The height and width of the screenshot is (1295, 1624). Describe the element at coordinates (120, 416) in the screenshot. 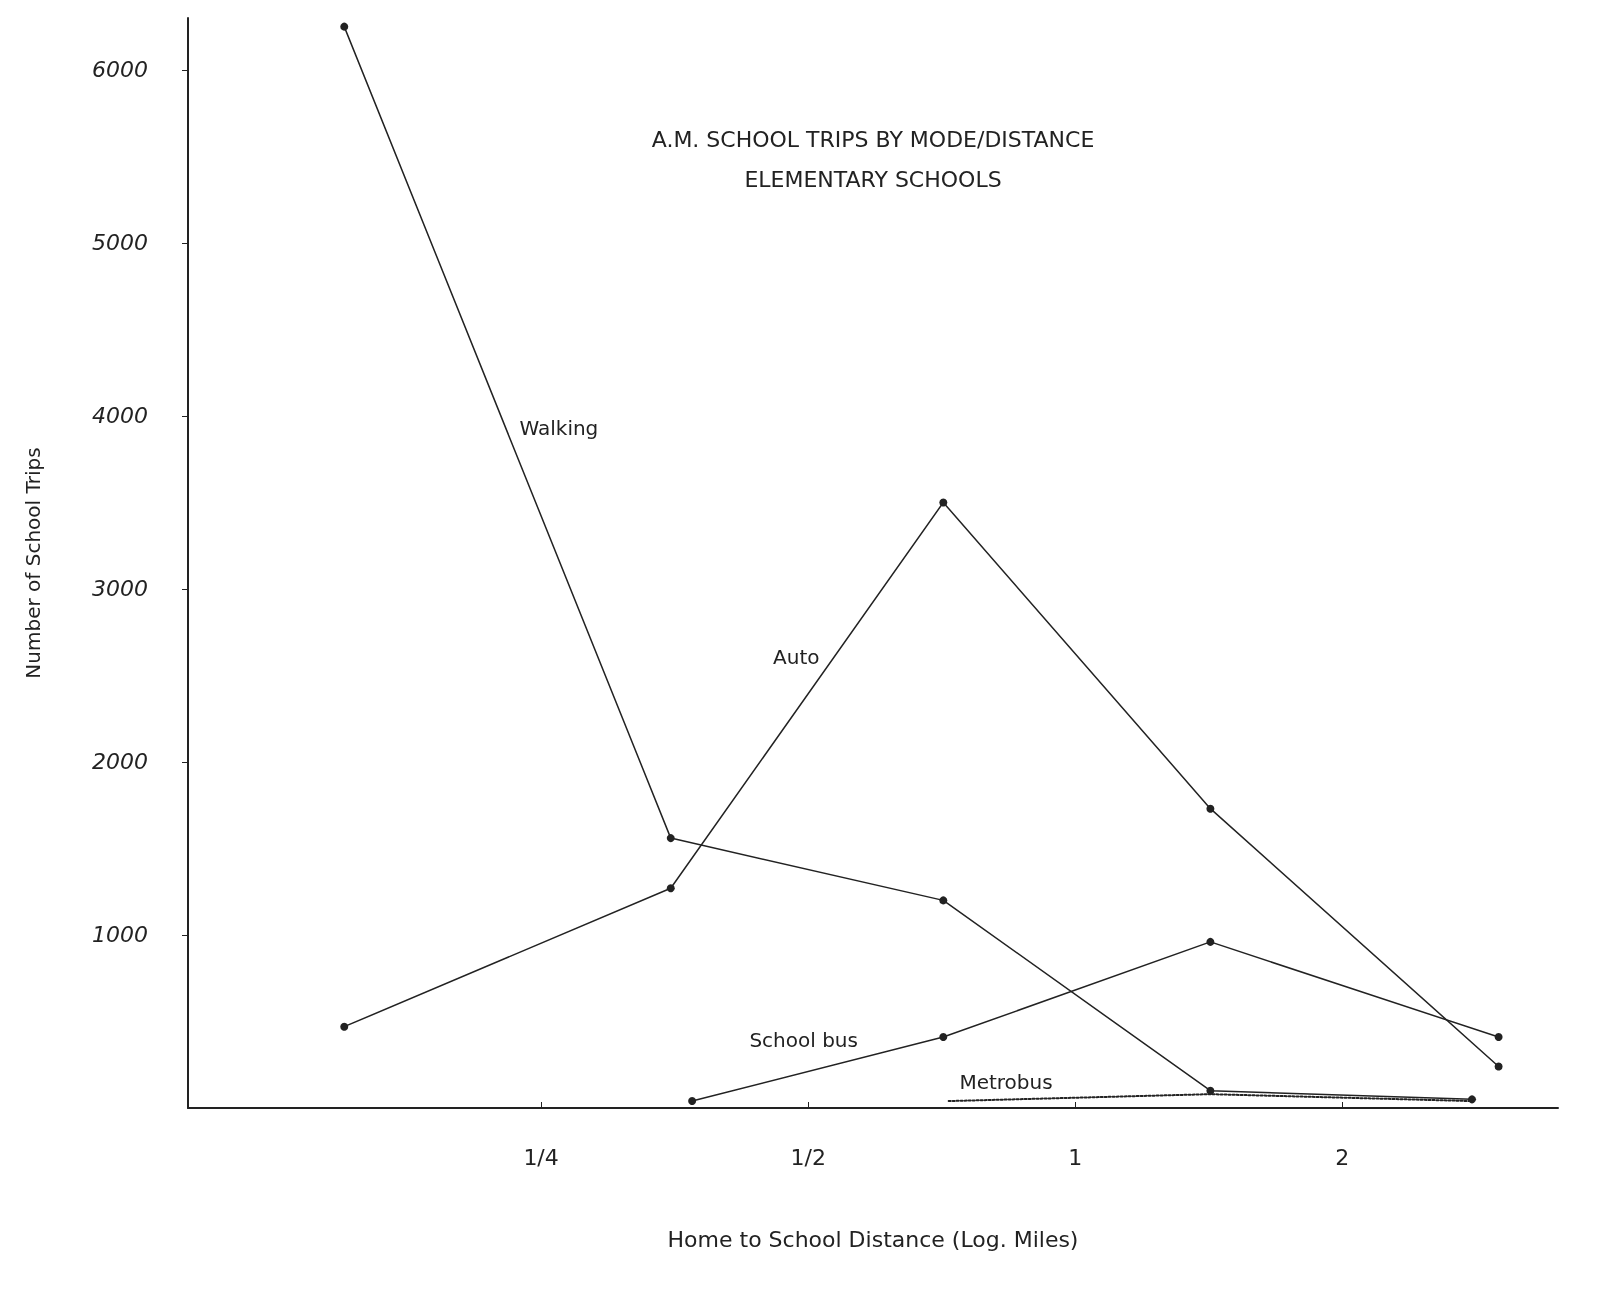

I see `y-tick-label: 4000` at that location.